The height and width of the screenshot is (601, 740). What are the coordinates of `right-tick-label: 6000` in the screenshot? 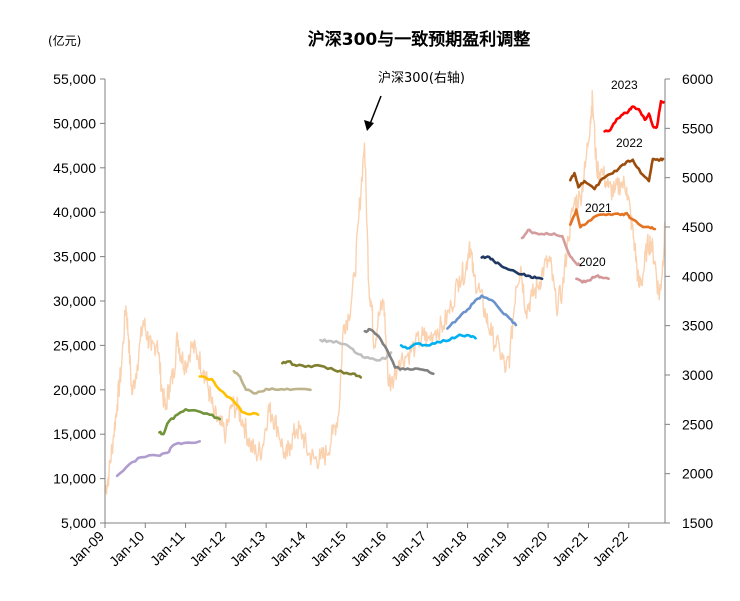 It's located at (697, 79).